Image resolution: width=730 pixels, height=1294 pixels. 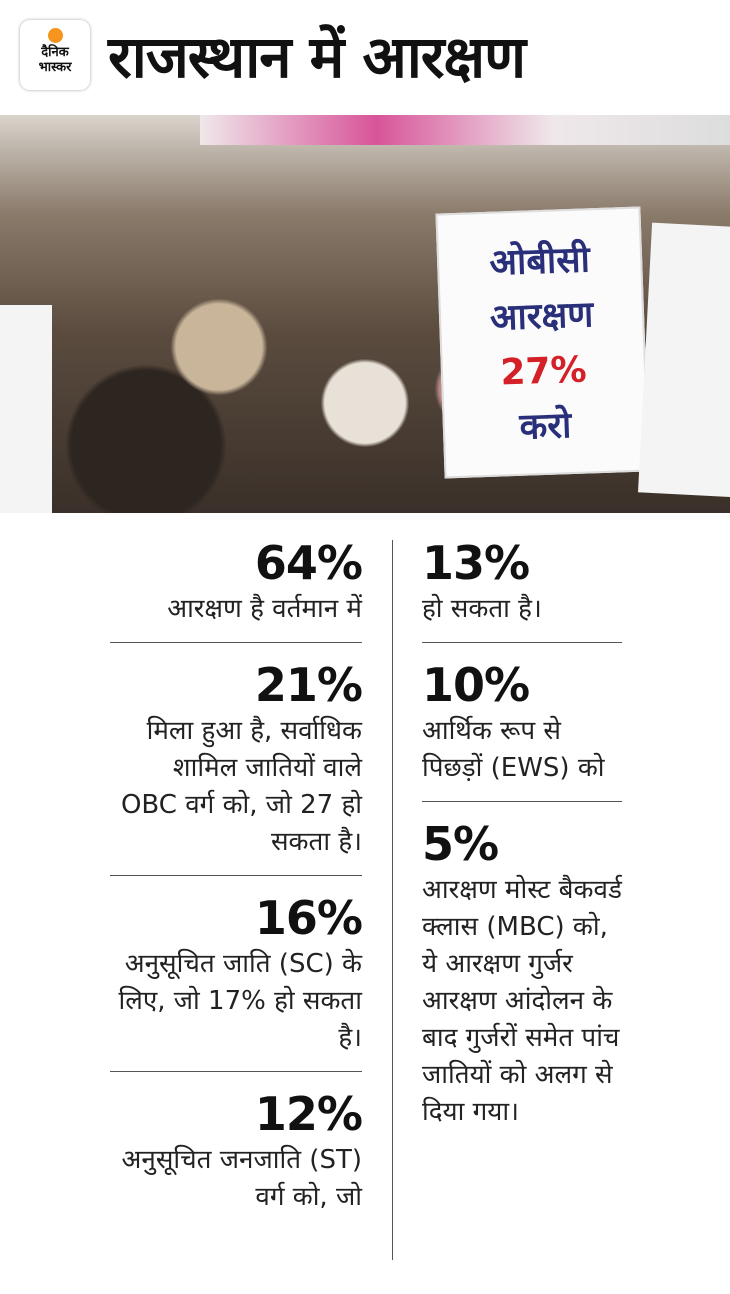 What do you see at coordinates (55, 67) in the screenshot?
I see `logo-line-2: भास्कर` at bounding box center [55, 67].